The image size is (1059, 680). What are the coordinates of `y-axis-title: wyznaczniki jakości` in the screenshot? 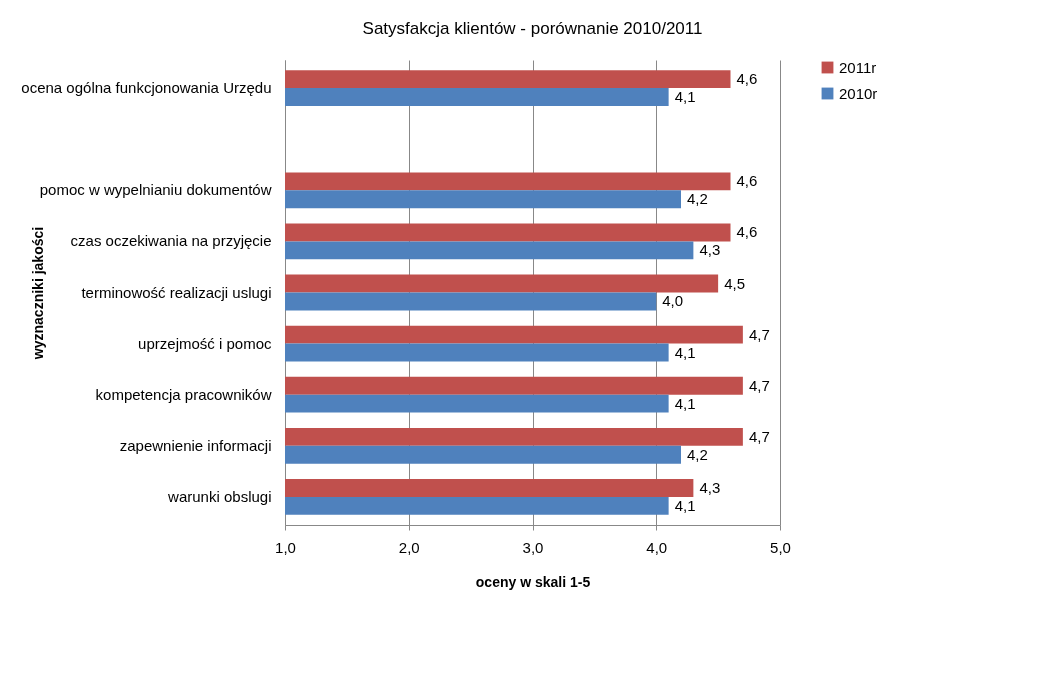 It's located at (37, 293).